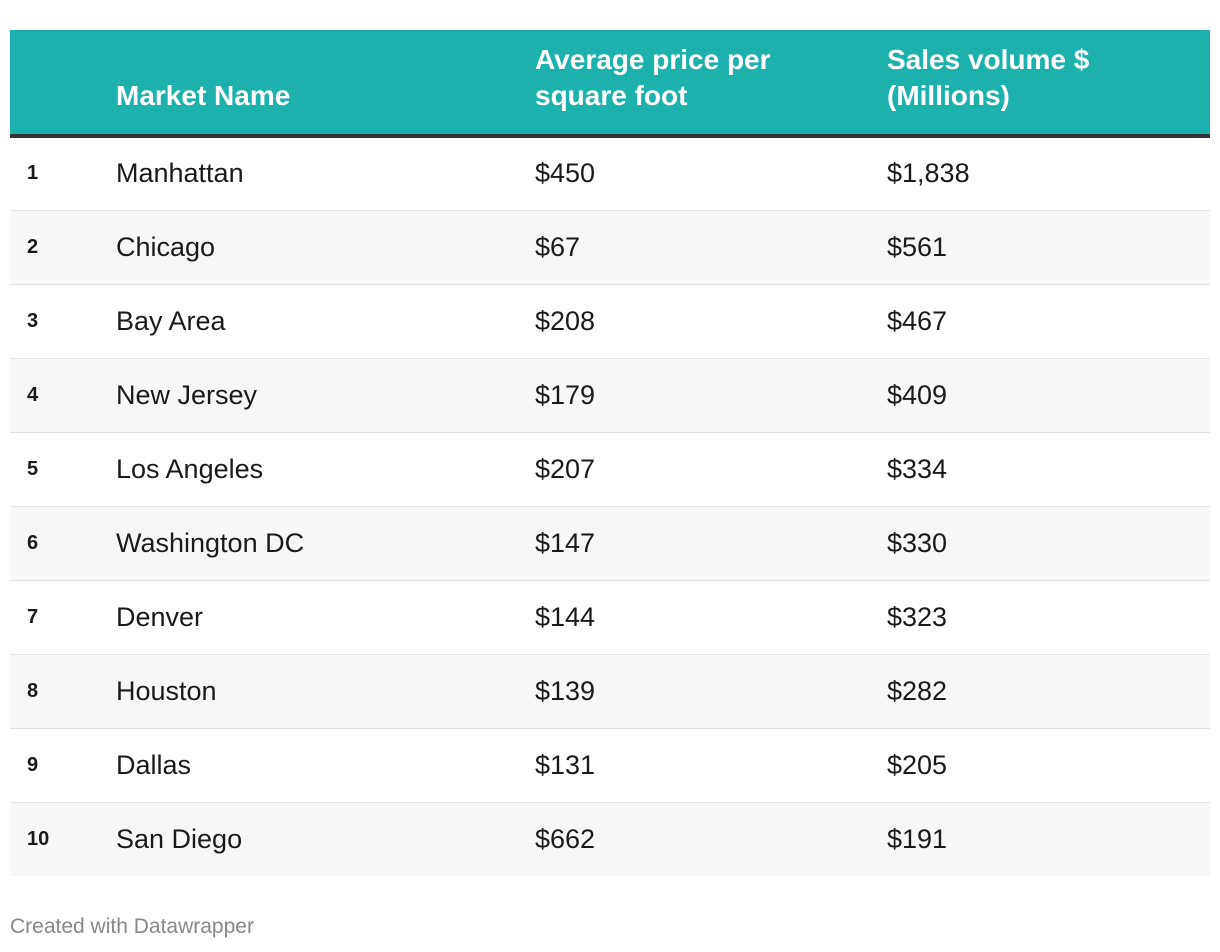 The image size is (1220, 952). What do you see at coordinates (38, 838) in the screenshot?
I see `rank-cell: 10` at bounding box center [38, 838].